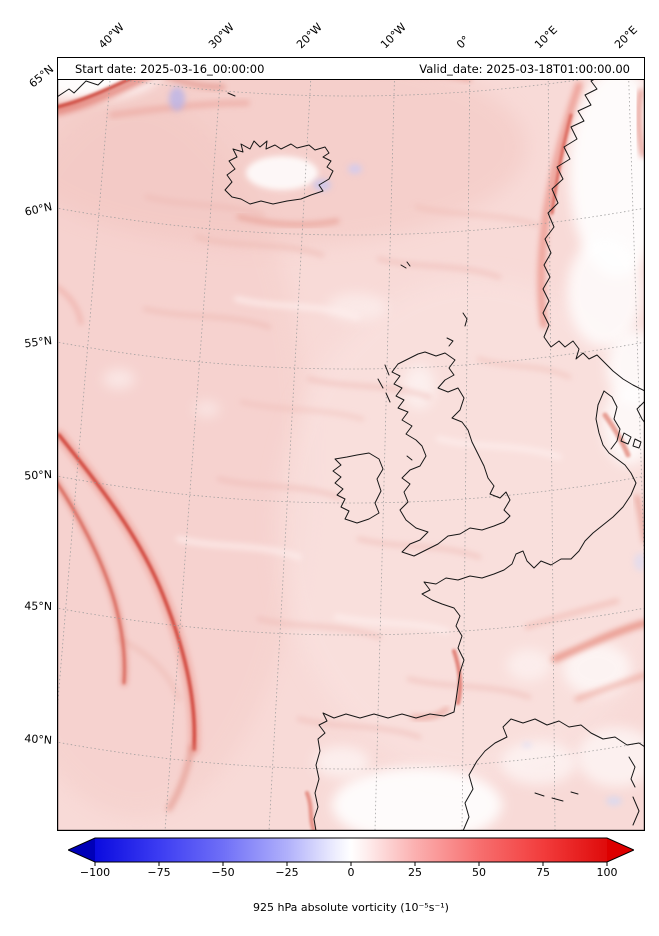 The width and height of the screenshot is (659, 936). Describe the element at coordinates (546, 37) in the screenshot. I see `lon-label-10e: 10°E` at that location.